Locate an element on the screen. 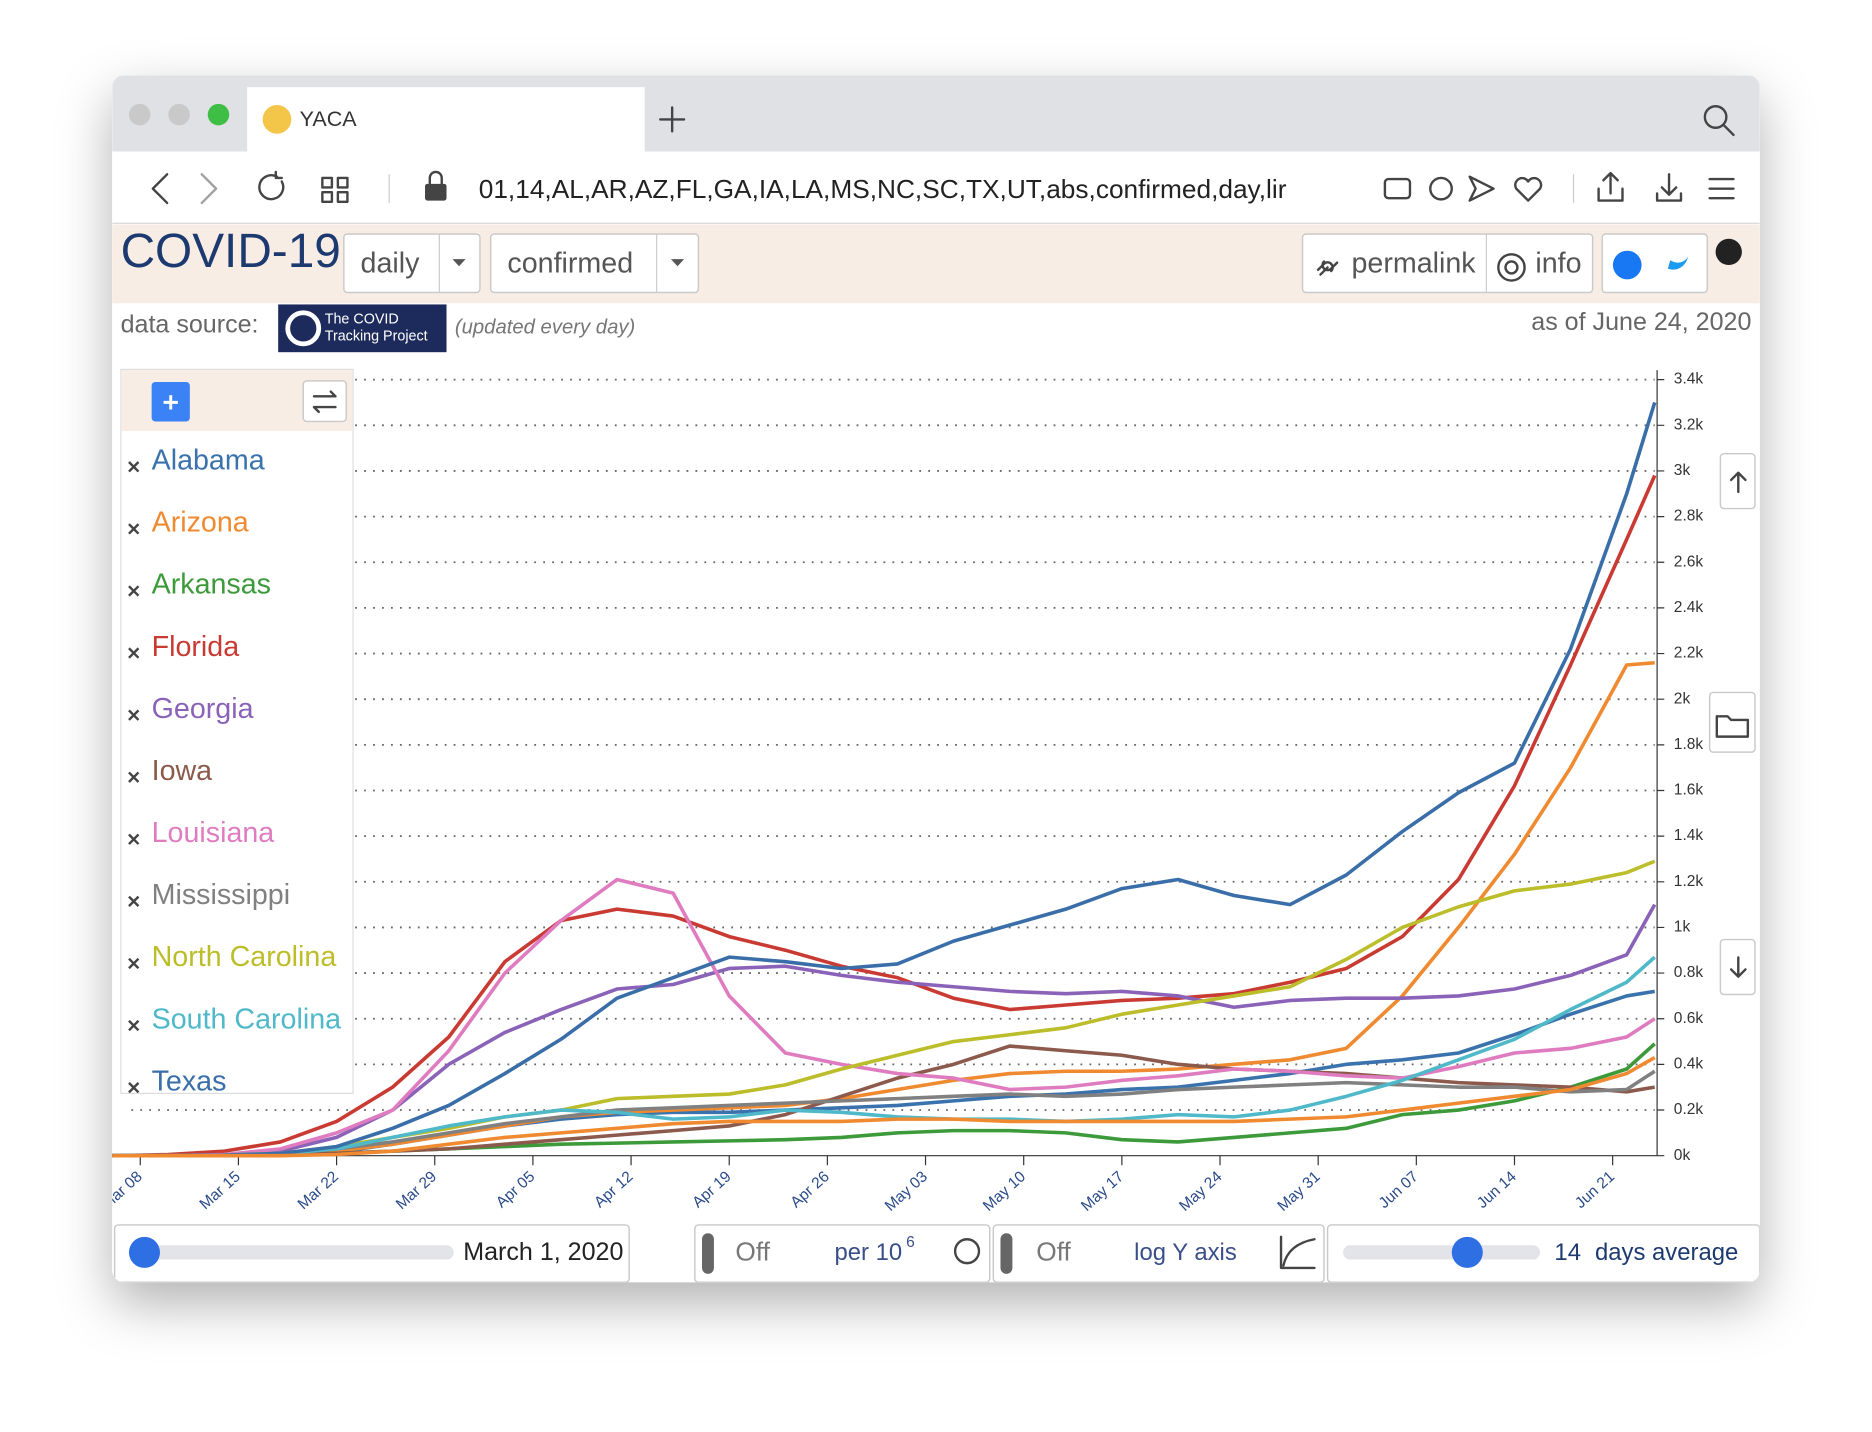 Image resolution: width=1872 pixels, height=1432 pixels. tab-icon is located at coordinates (277, 119).